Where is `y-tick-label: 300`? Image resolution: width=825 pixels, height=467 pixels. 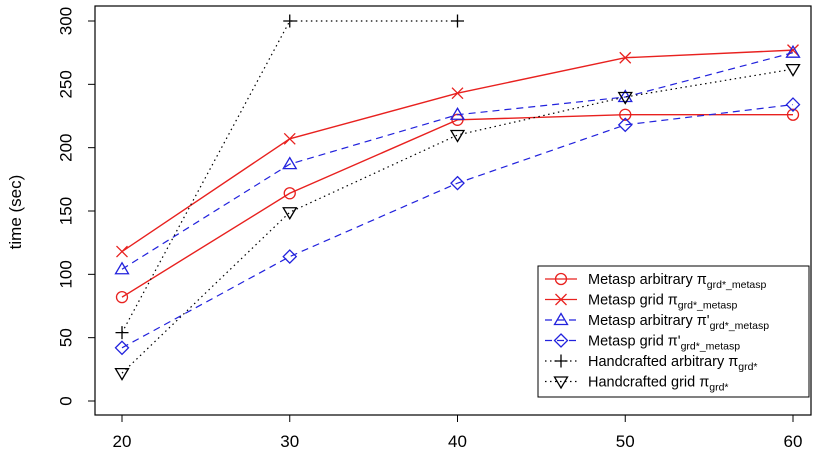
y-tick-label: 300 is located at coordinates (65, 21).